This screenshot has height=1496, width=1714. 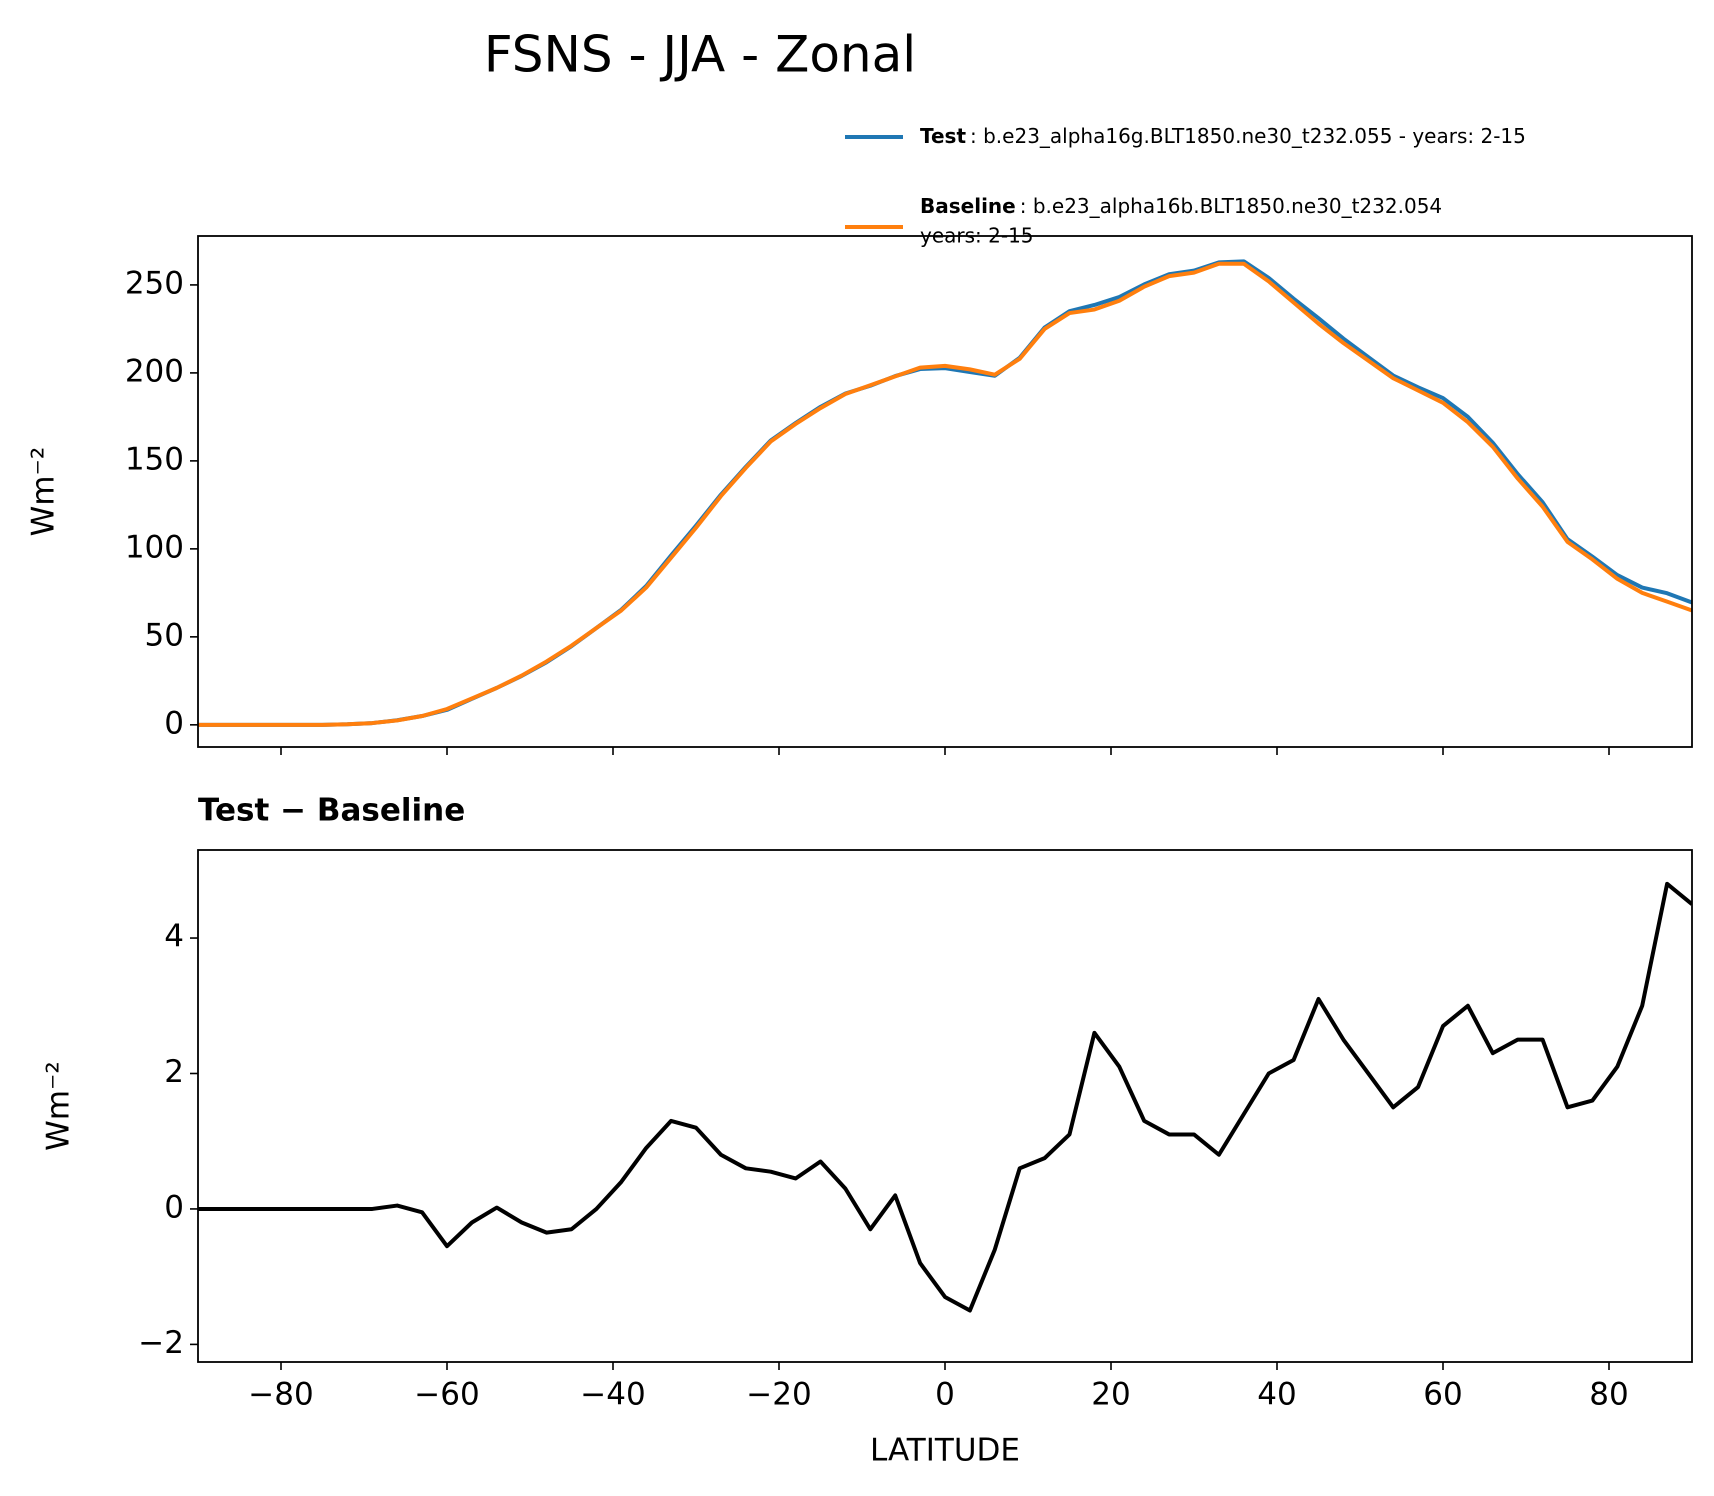 I want to click on x-tick-label: 40, so click(x=1276, y=1395).